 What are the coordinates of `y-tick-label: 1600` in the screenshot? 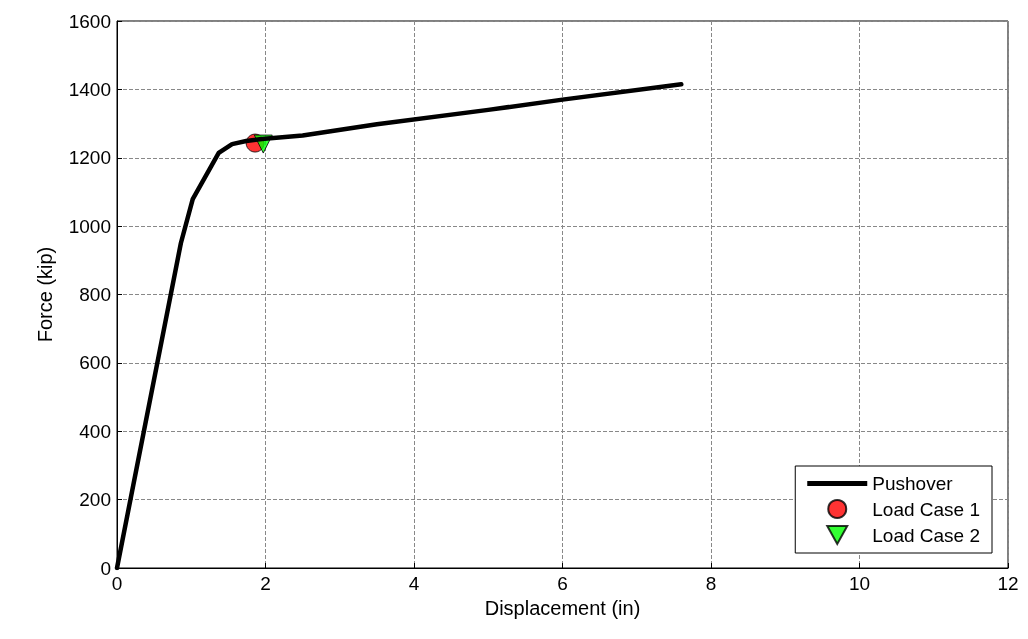 It's located at (89, 21).